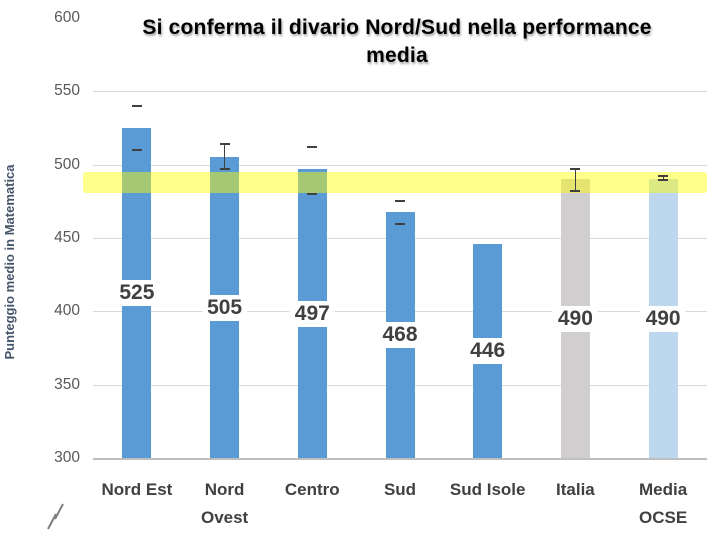 This screenshot has width=720, height=540. I want to click on bar-data-label: 468, so click(400, 334).